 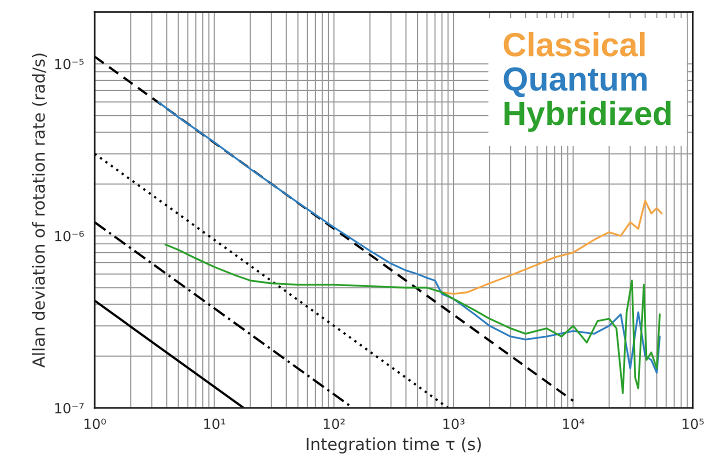 What do you see at coordinates (453, 424) in the screenshot?
I see `x-tick-label: 10³` at bounding box center [453, 424].